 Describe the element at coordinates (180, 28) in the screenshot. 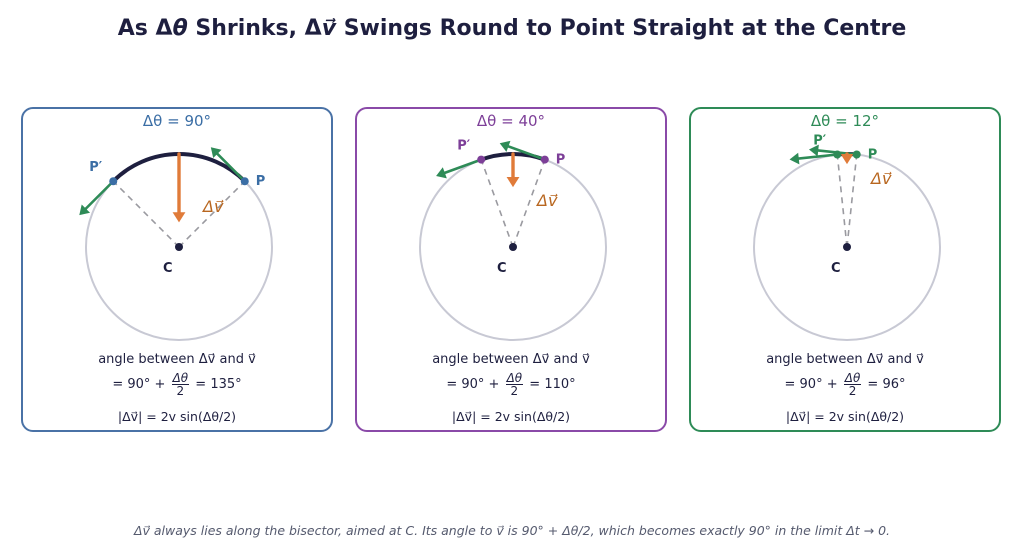

I see `title-theta: θ` at that location.